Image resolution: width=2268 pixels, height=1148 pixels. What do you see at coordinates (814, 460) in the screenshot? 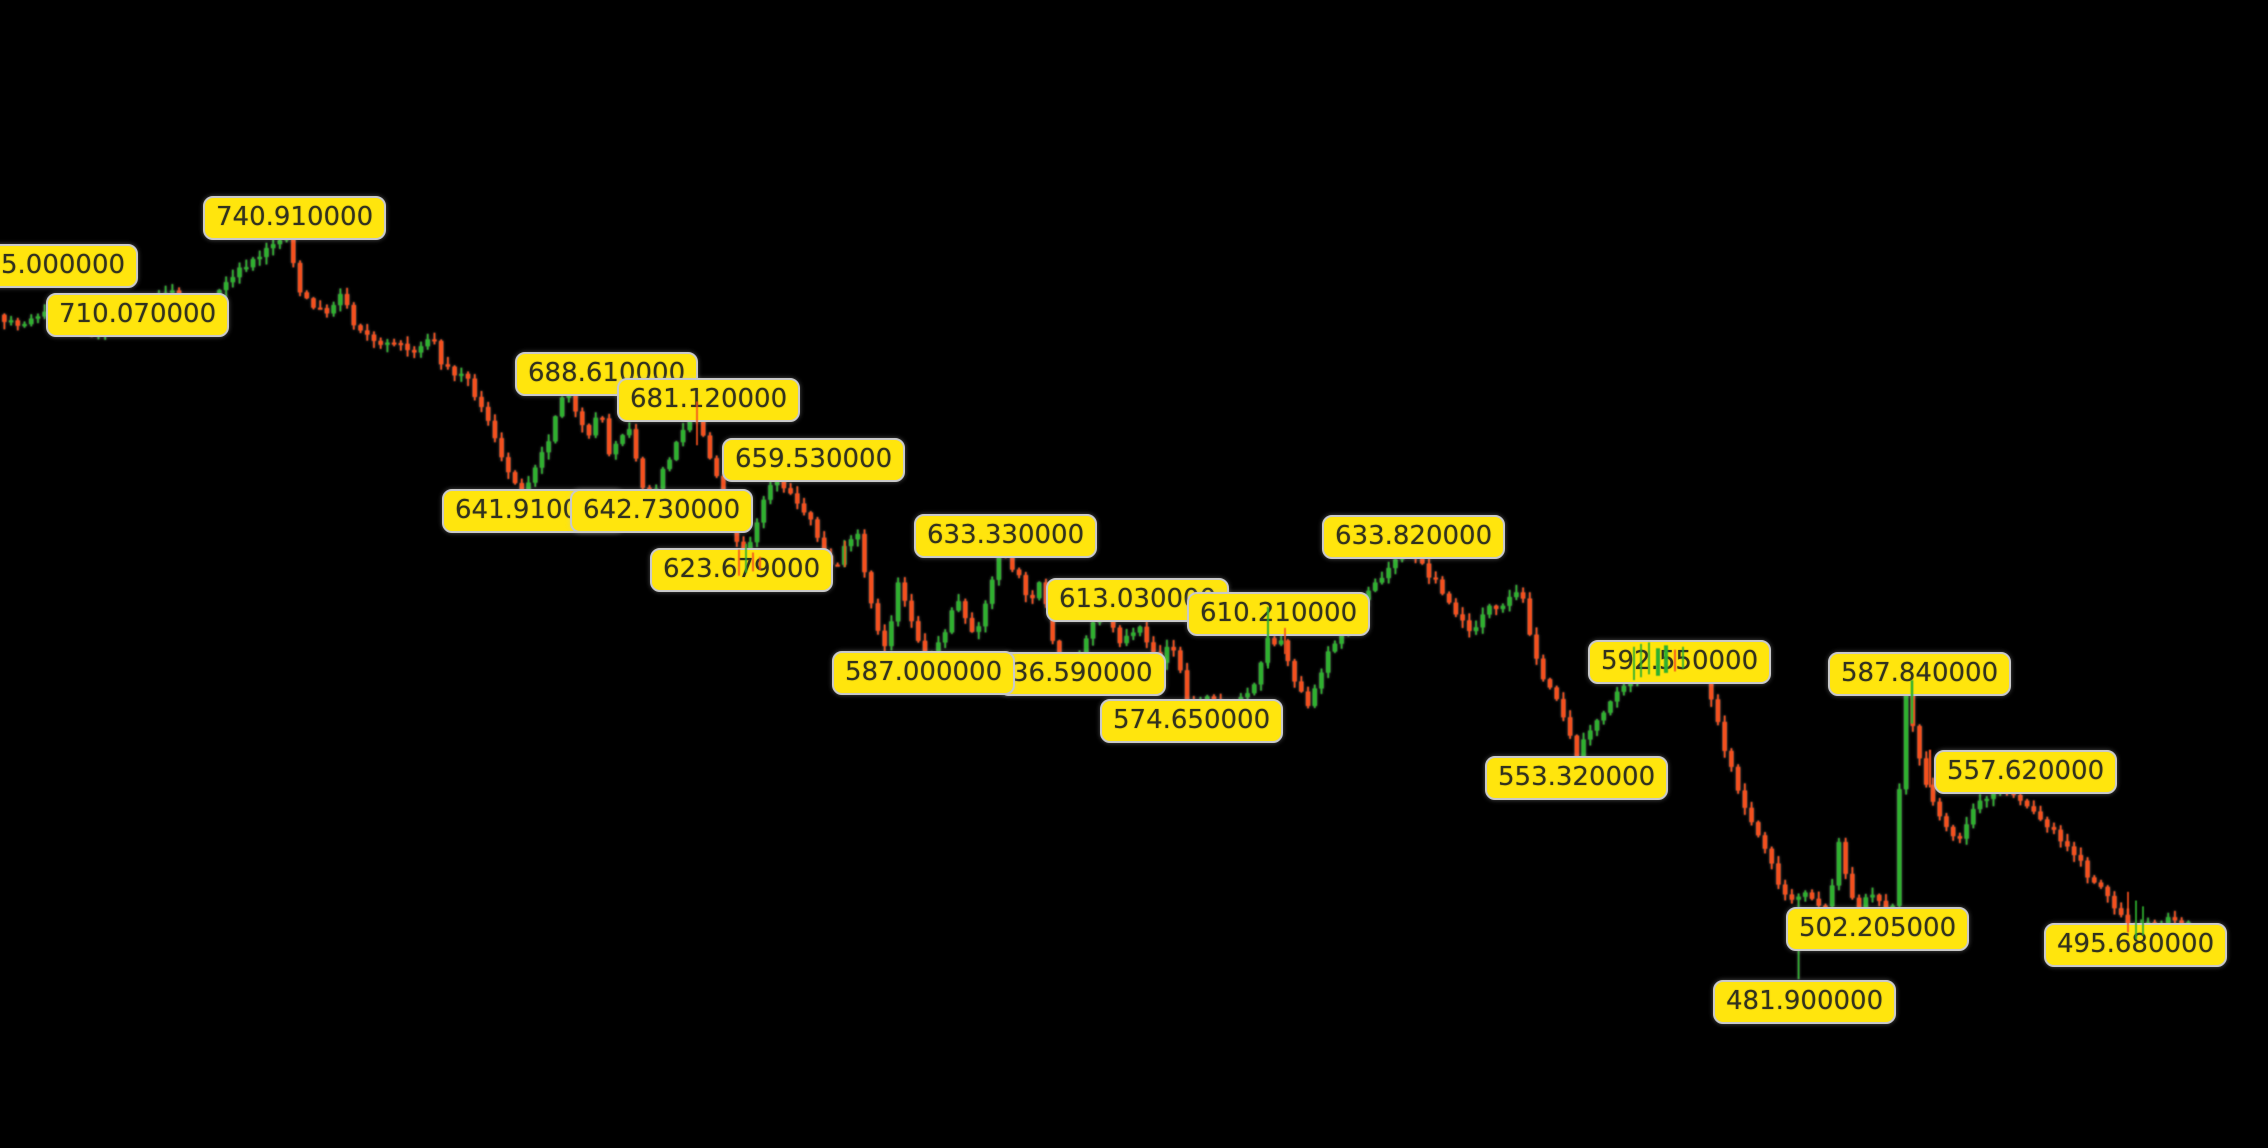
I see `price-label: 659.530000` at bounding box center [814, 460].